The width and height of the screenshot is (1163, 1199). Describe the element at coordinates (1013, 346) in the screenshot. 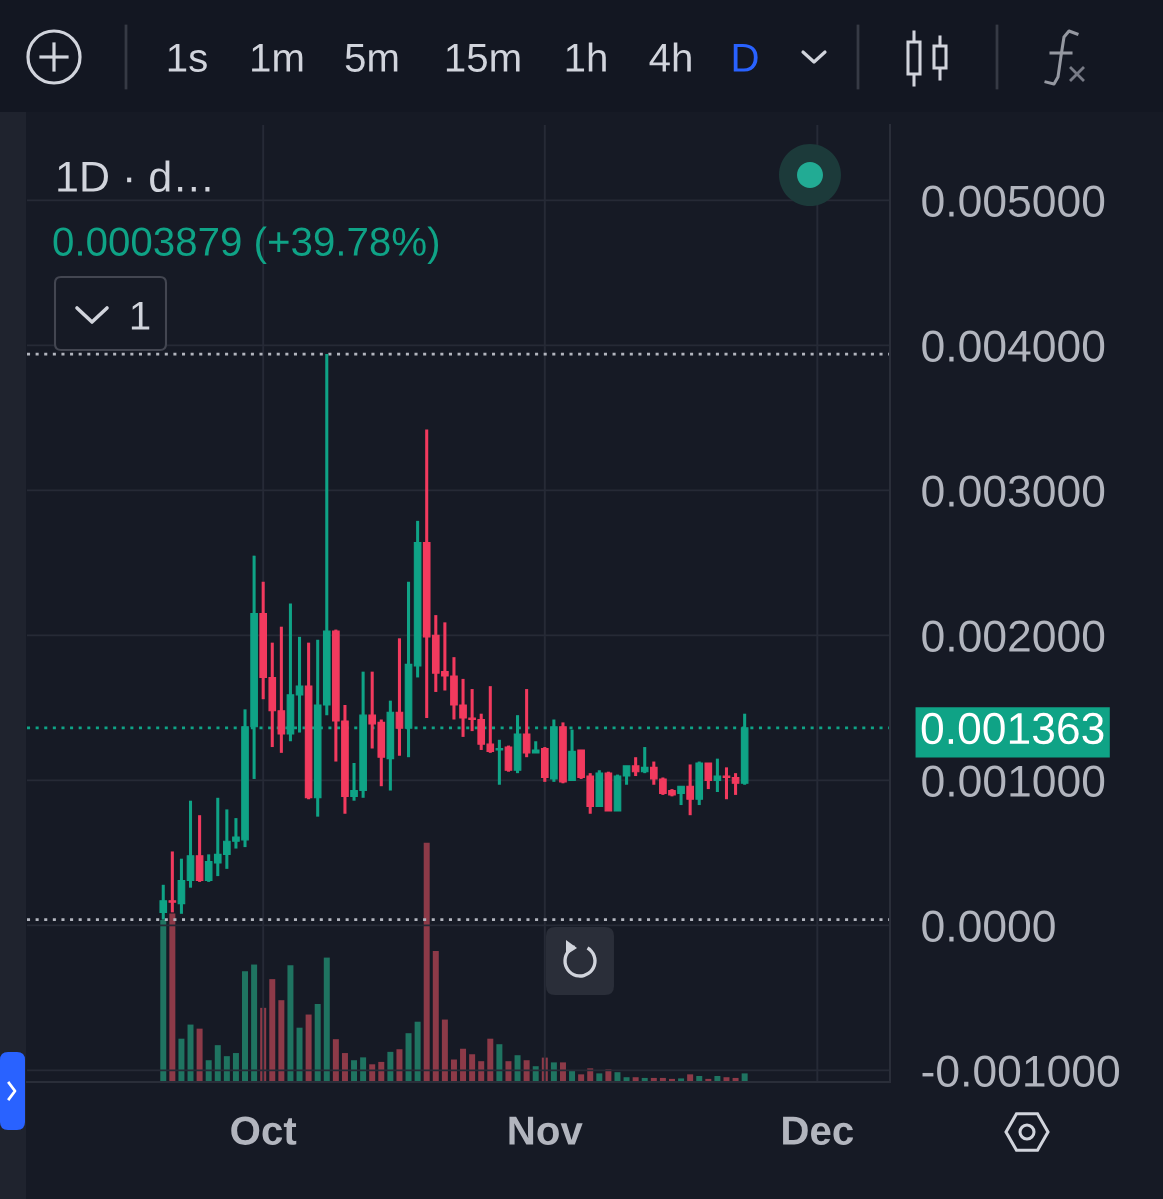

I see `y-tick-label: 0.004000` at that location.